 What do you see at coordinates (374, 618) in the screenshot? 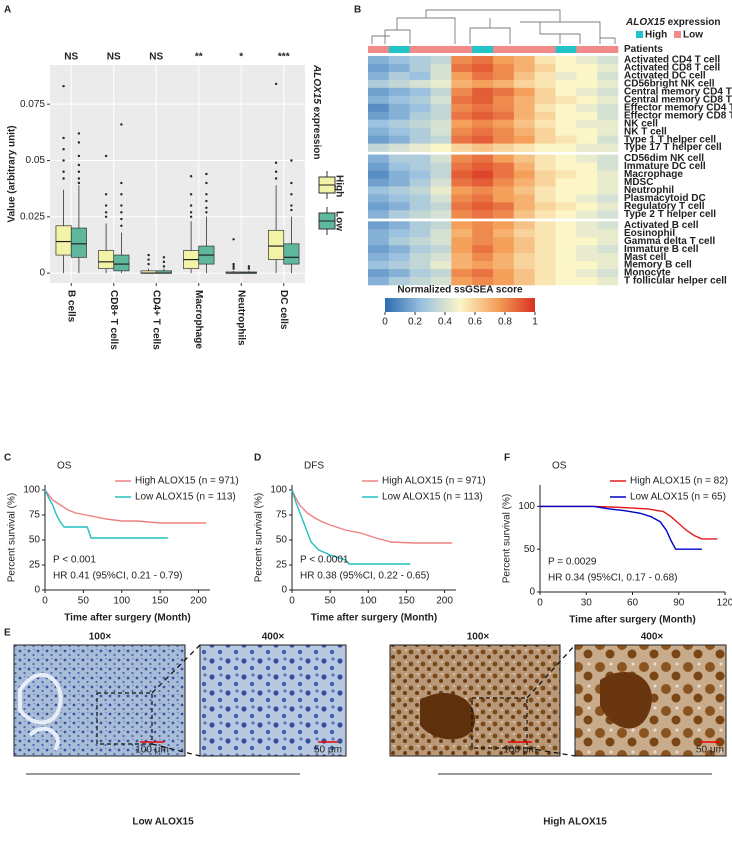
I see `x-axis-label: Time after surgery (Month)` at bounding box center [374, 618].